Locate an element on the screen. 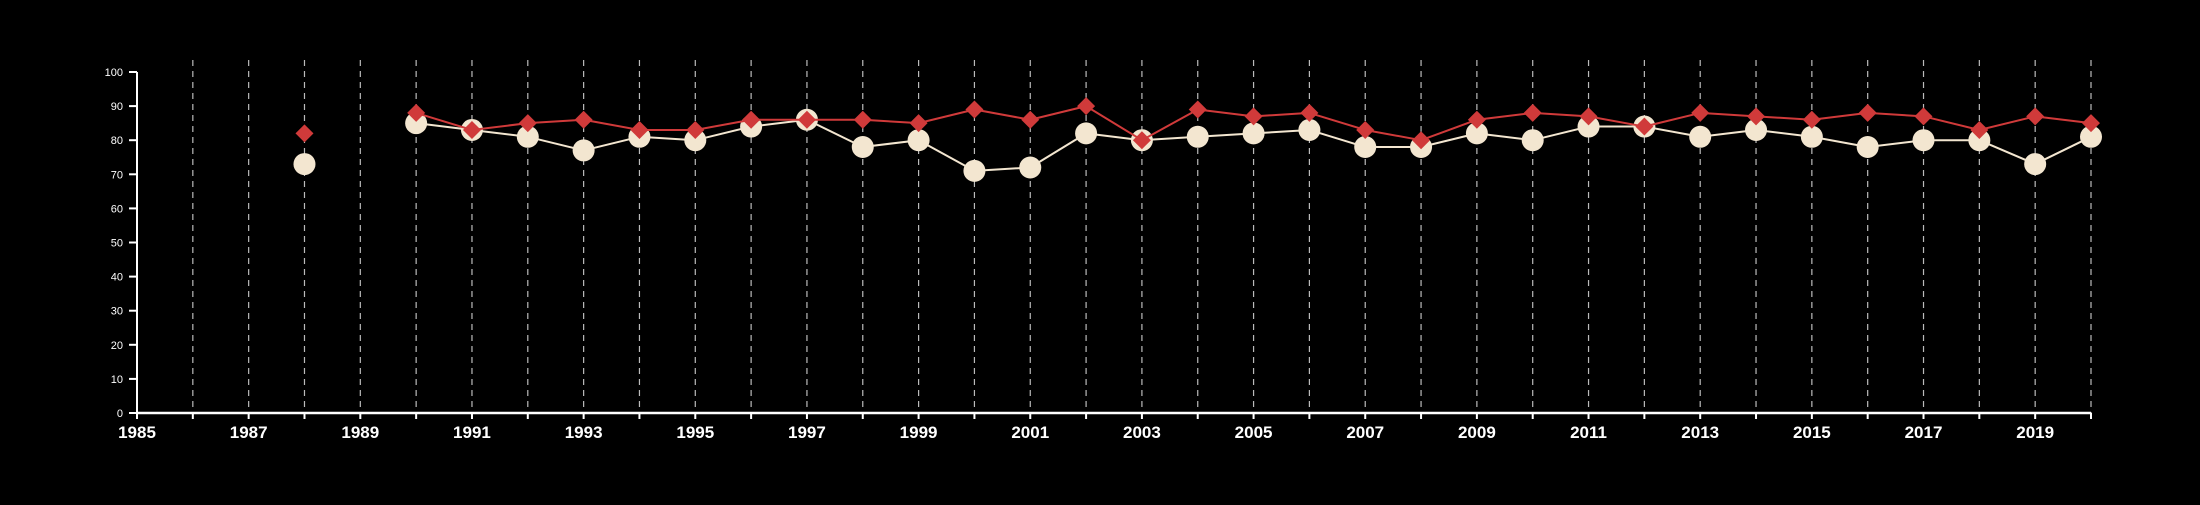 Image resolution: width=2200 pixels, height=505 pixels. x-tick-label: 2003 is located at coordinates (1142, 432).